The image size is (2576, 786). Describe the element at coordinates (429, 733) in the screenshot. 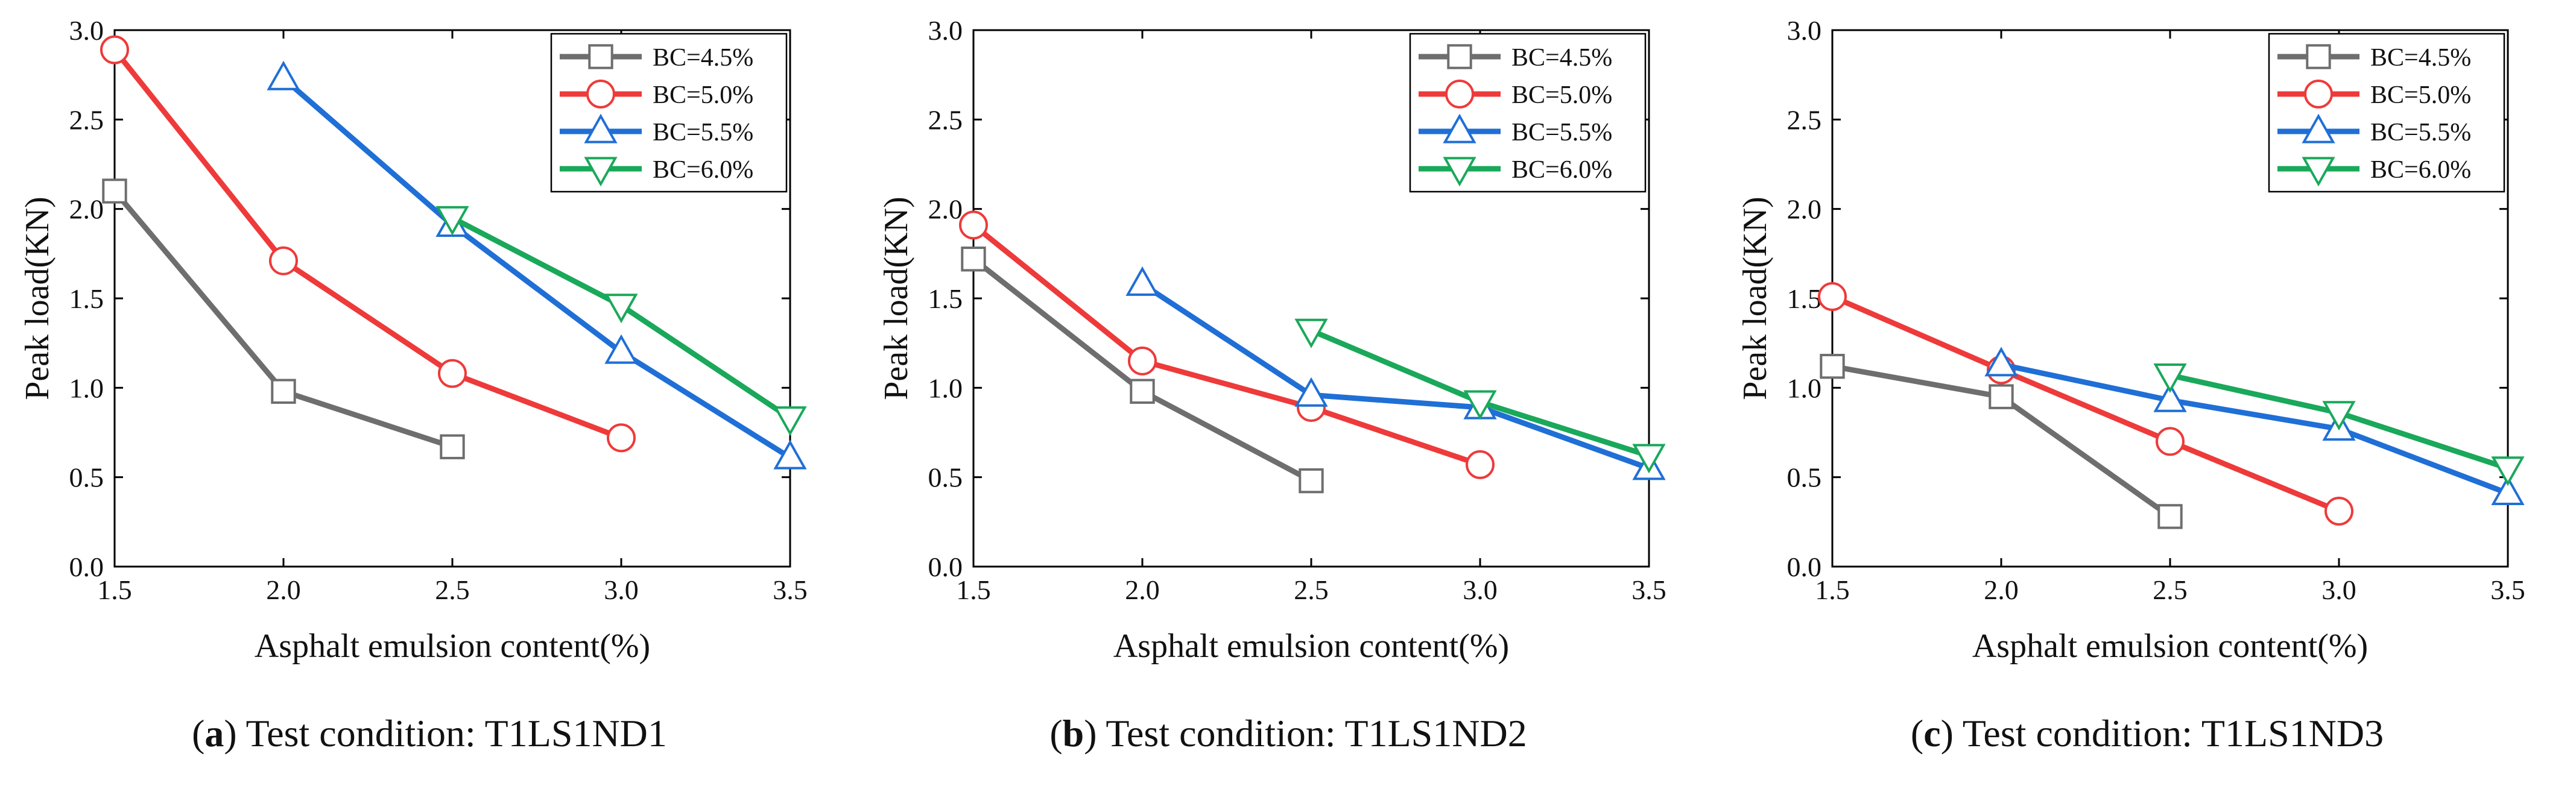

I see `caption-a: (a) Test condition: T1LS1ND1` at that location.